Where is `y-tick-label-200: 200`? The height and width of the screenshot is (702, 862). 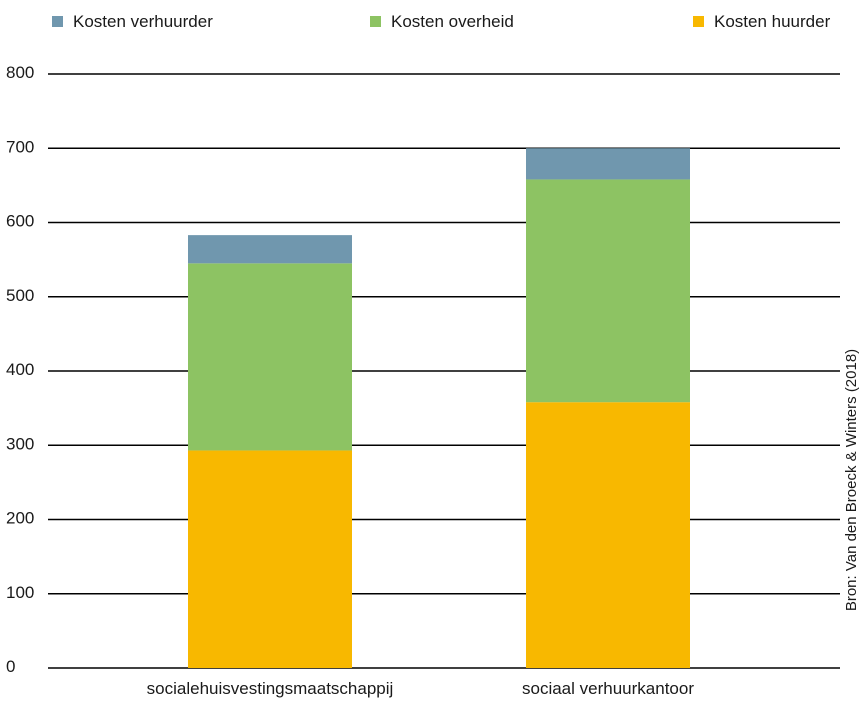 y-tick-label-200: 200 is located at coordinates (20, 518).